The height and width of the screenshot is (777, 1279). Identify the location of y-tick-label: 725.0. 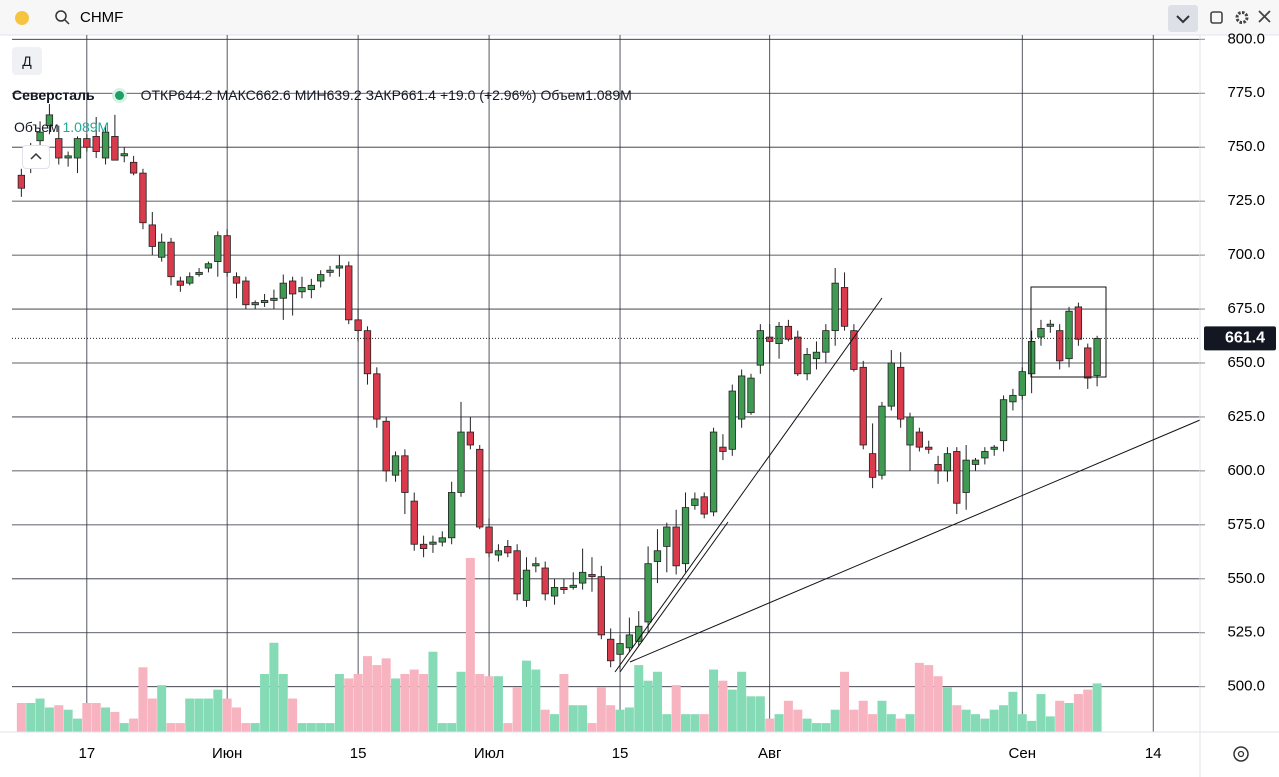
(1246, 200).